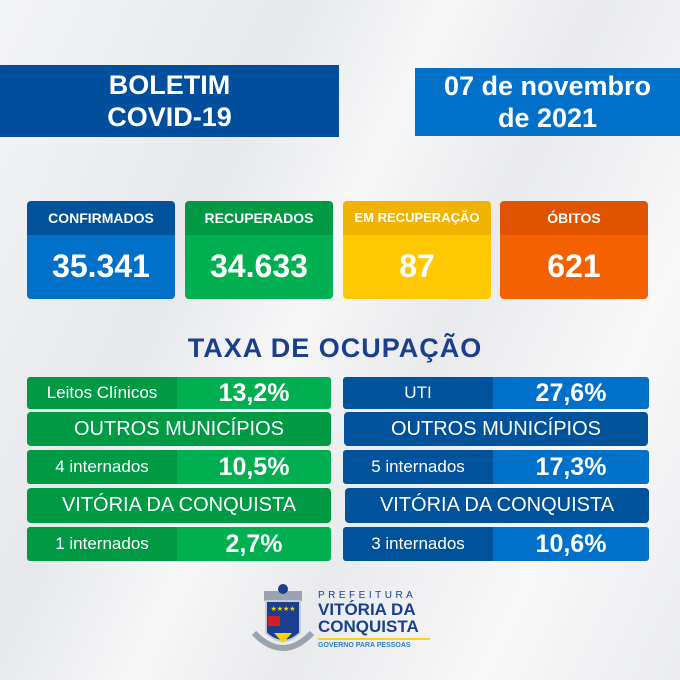 This screenshot has height=680, width=680. I want to click on stat-value: 35.341, so click(101, 267).